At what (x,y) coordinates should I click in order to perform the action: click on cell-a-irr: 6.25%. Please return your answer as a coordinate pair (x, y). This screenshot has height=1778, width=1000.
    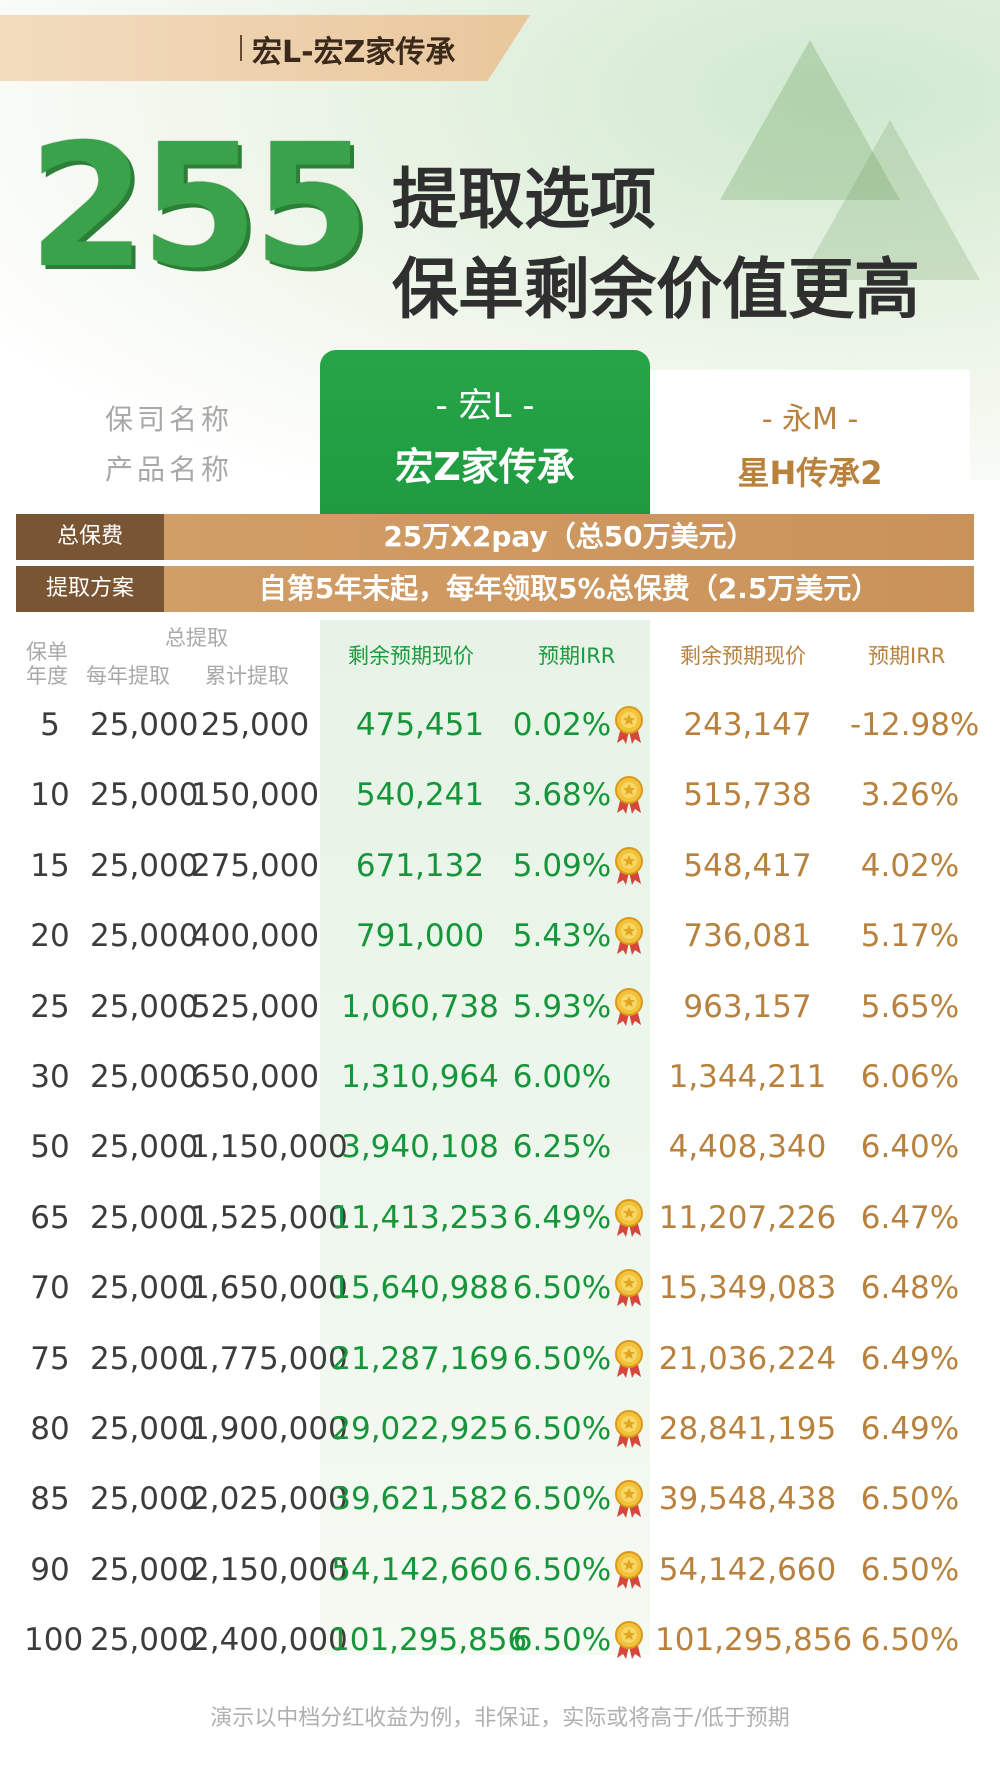
    Looking at the image, I should click on (562, 1147).